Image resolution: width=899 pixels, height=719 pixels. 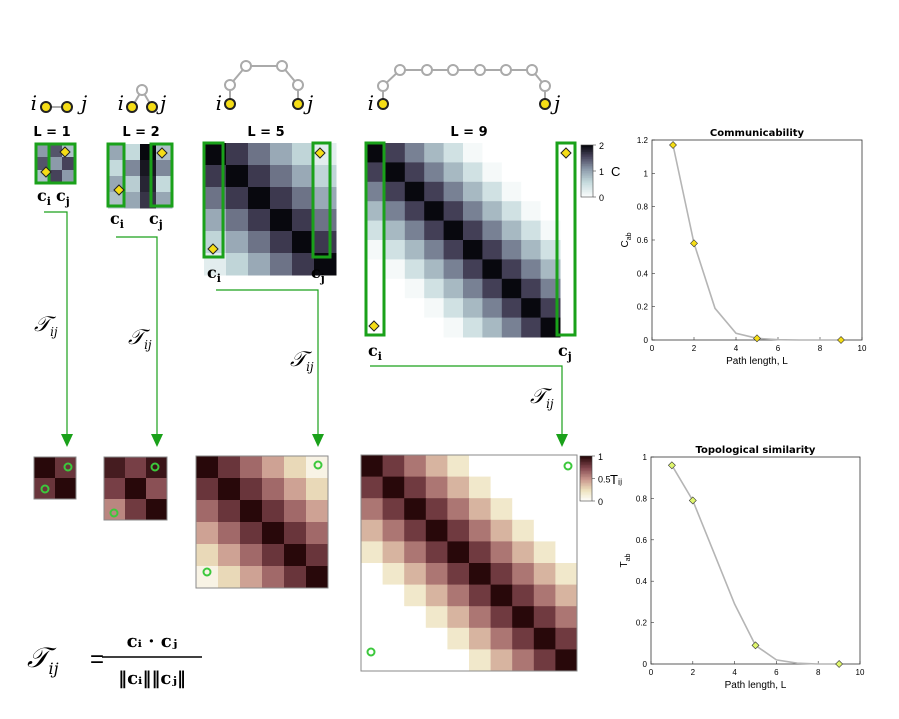 I want to click on y-axis-label-sub: ab, so click(x=628, y=557).